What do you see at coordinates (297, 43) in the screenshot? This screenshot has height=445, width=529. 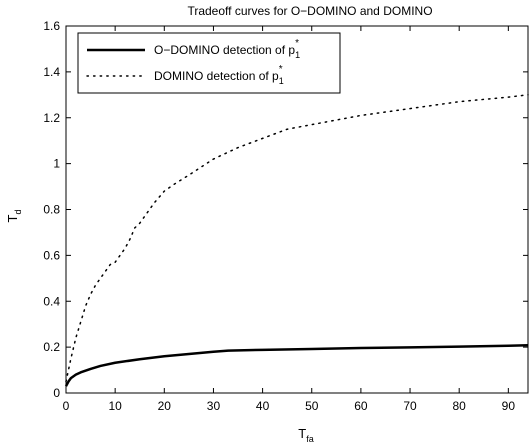 I see `legend-label-o-domino-sup: *` at bounding box center [297, 43].